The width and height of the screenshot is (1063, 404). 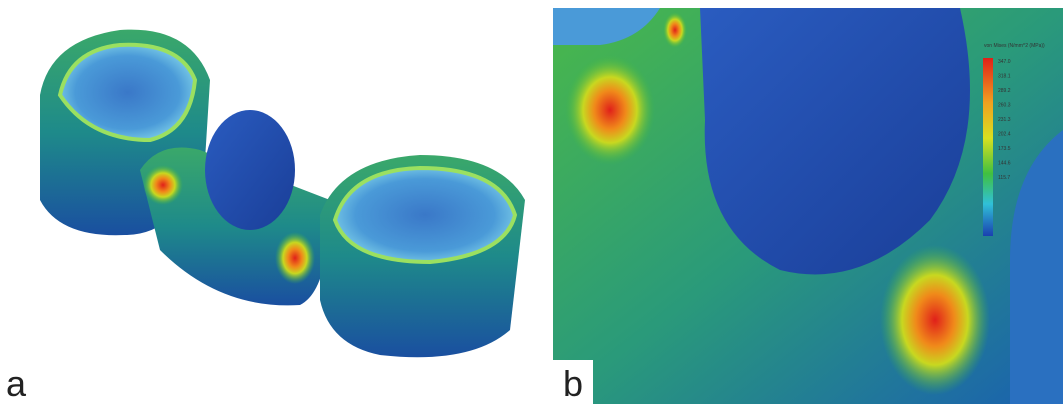 I want to click on legend-tick: 260.3, so click(x=1004, y=106).